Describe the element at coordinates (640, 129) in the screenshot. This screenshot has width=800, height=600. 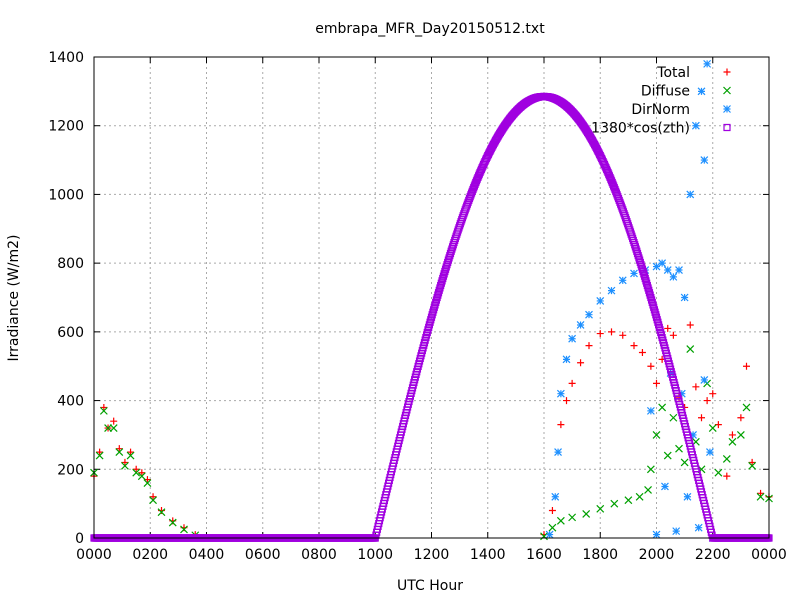
I see `legend-label: 1380*cos(zth)` at that location.